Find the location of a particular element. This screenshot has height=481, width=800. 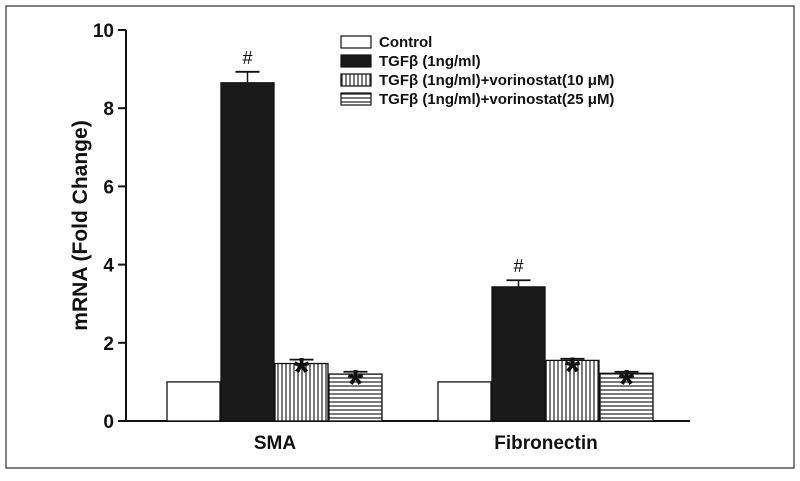

x-category-label: SMA is located at coordinates (275, 443).